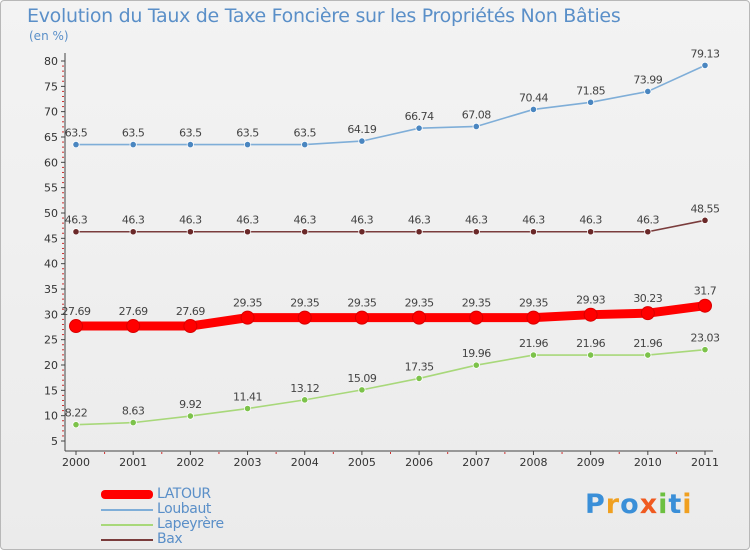  Describe the element at coordinates (647, 298) in the screenshot. I see `data-label-latour: 30.23` at that location.